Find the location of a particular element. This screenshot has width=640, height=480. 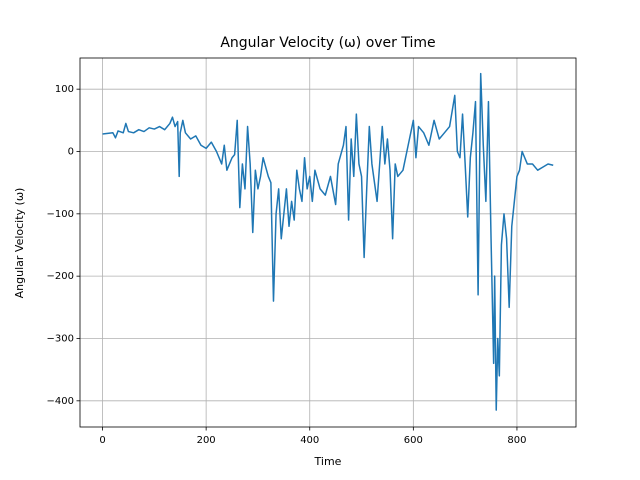

x-tick-label: 800 is located at coordinates (516, 440).